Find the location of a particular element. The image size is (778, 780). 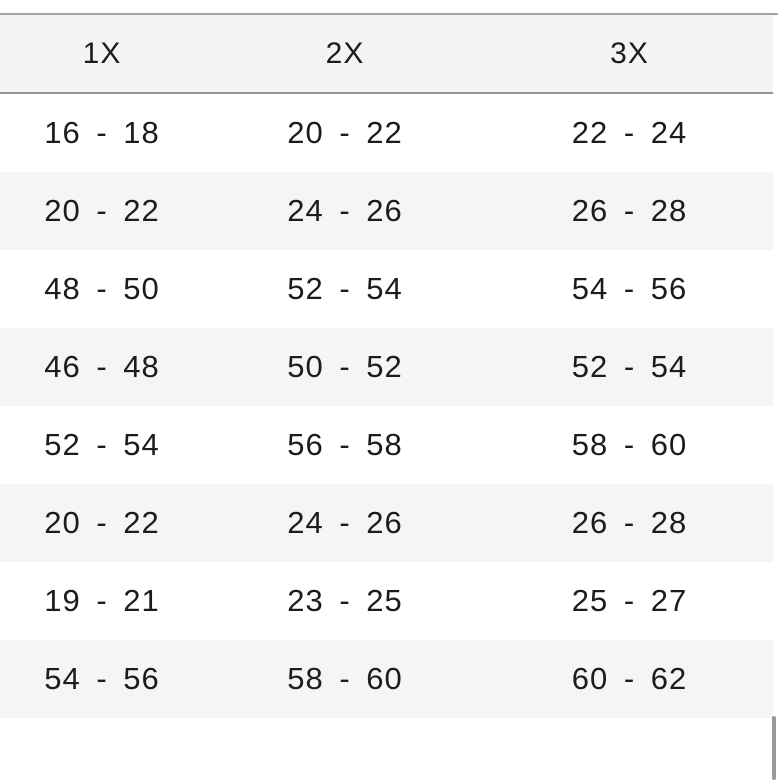

vertical-scrollbar-thumb is located at coordinates (774, 748).